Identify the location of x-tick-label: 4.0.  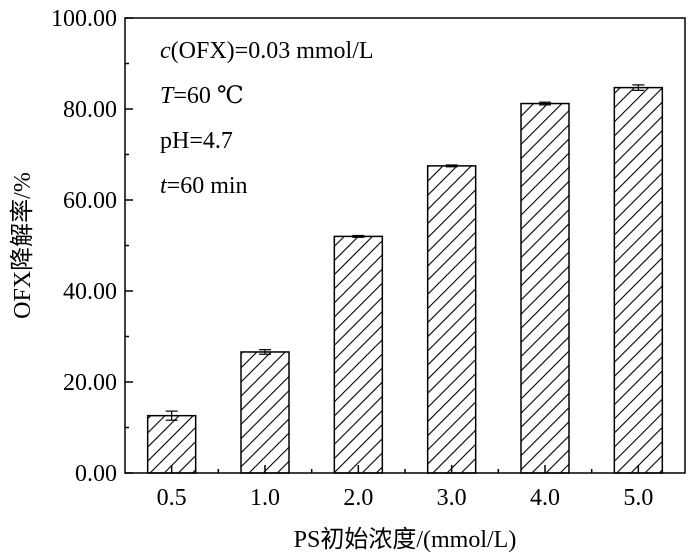
(545, 498).